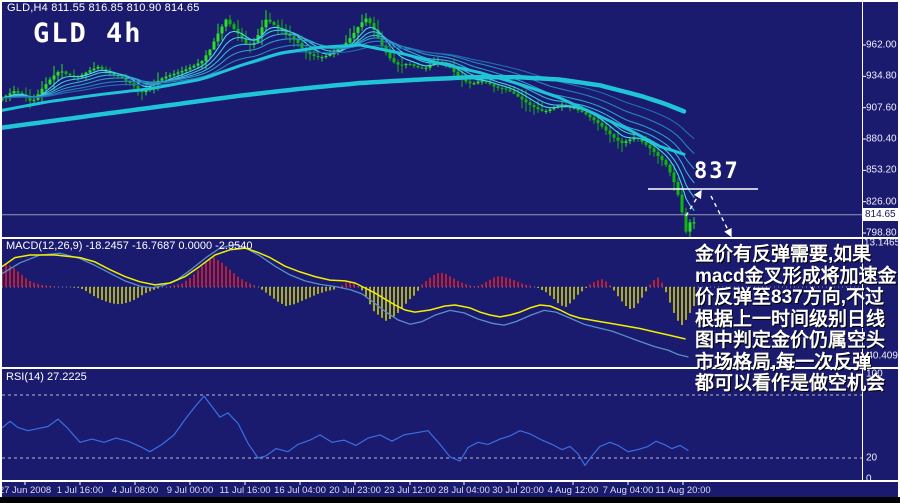 Image resolution: width=900 pixels, height=503 pixels. Describe the element at coordinates (899, 251) in the screenshot. I see `frame-right` at that location.